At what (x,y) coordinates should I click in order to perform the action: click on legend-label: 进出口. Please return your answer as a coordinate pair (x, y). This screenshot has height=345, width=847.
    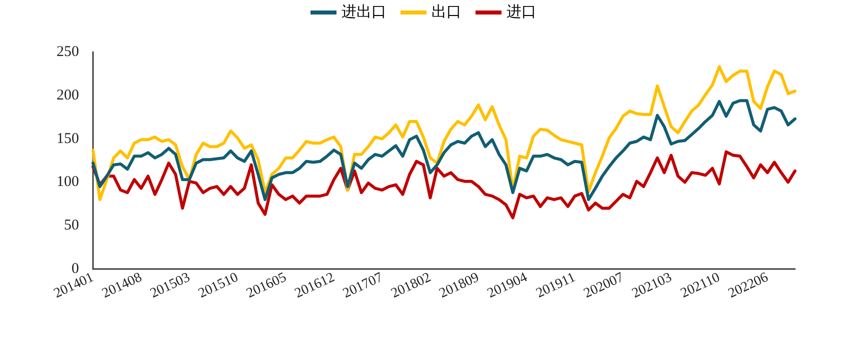
    Looking at the image, I should click on (364, 12).